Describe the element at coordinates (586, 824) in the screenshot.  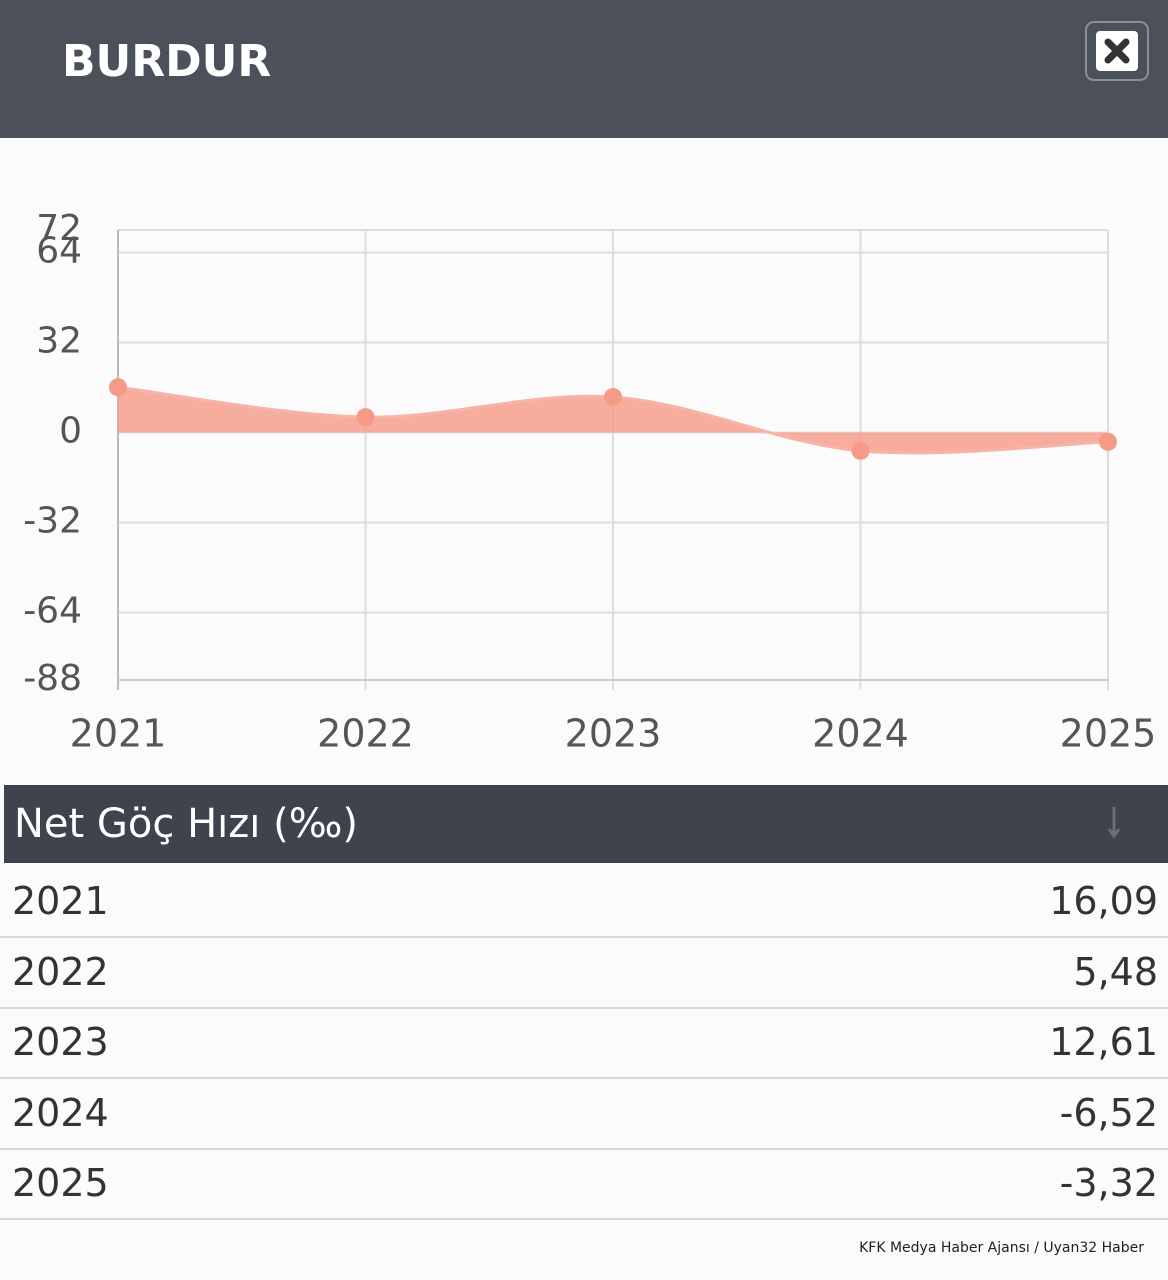
I see `table-header: Net Göç Hızı (‰)` at that location.